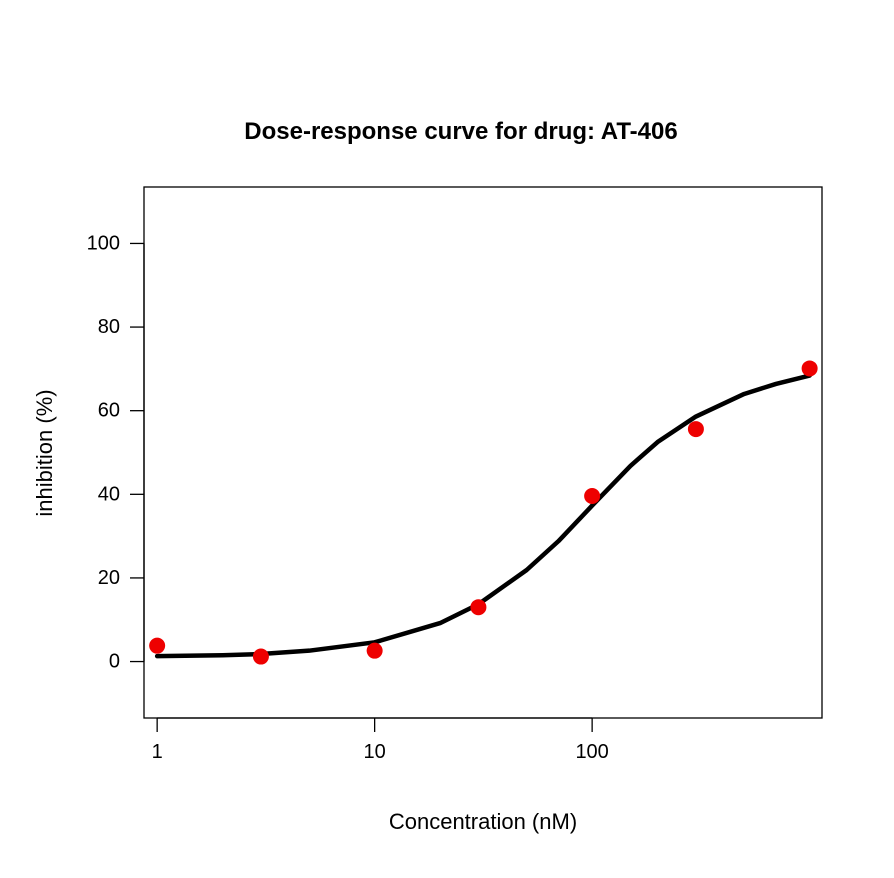  Describe the element at coordinates (109, 327) in the screenshot. I see `y-tick-label: 80` at that location.